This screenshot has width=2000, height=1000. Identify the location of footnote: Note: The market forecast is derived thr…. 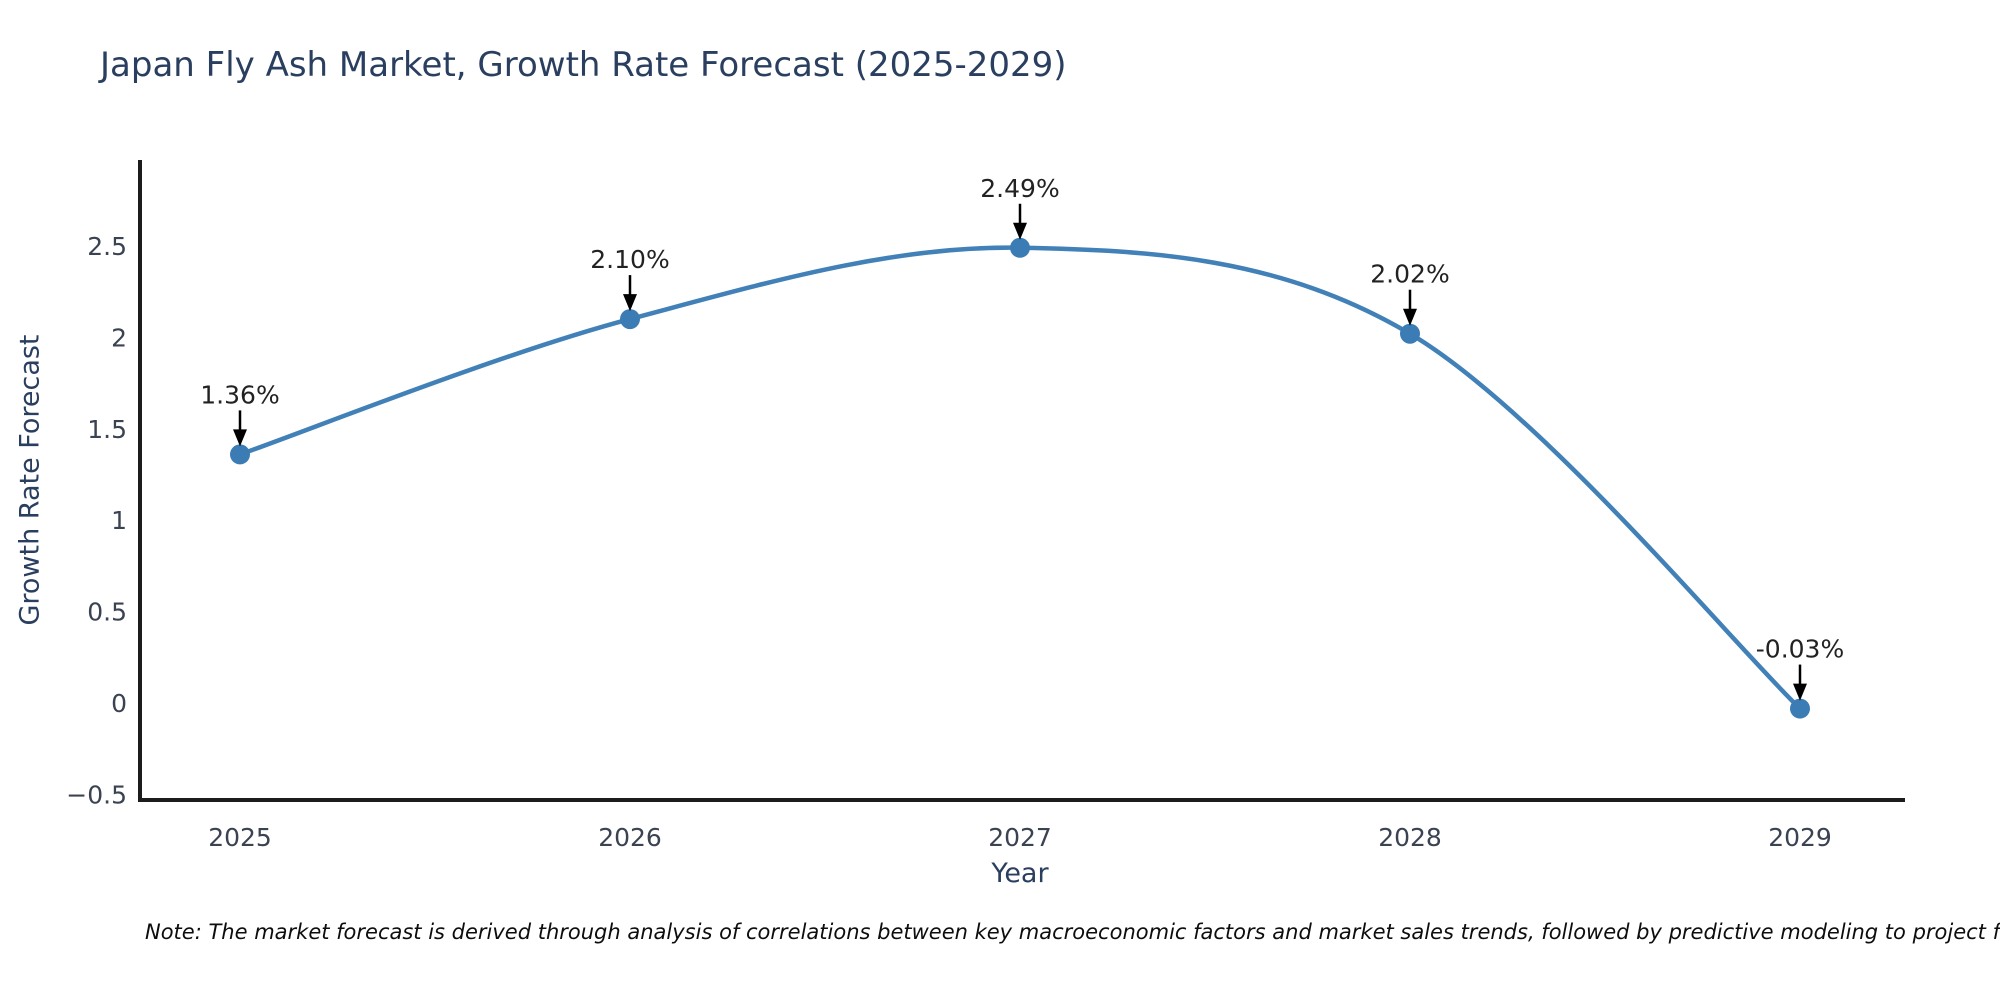
(1072, 932).